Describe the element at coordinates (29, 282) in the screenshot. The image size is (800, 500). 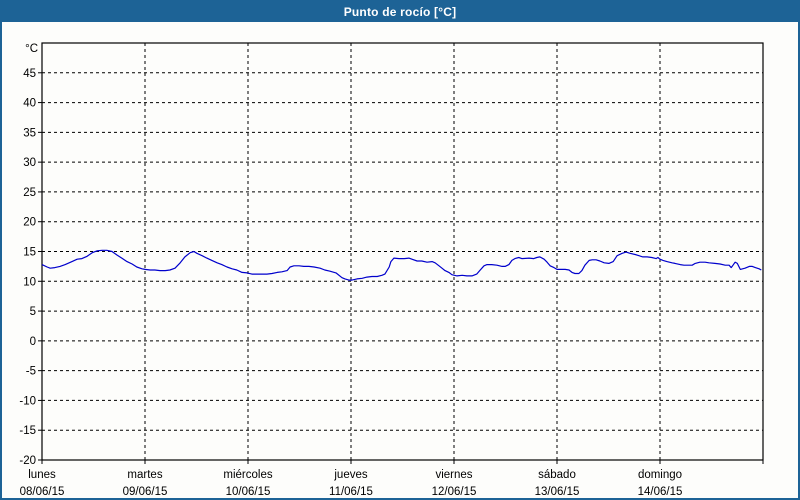
I see `y-tick-label: 10` at that location.